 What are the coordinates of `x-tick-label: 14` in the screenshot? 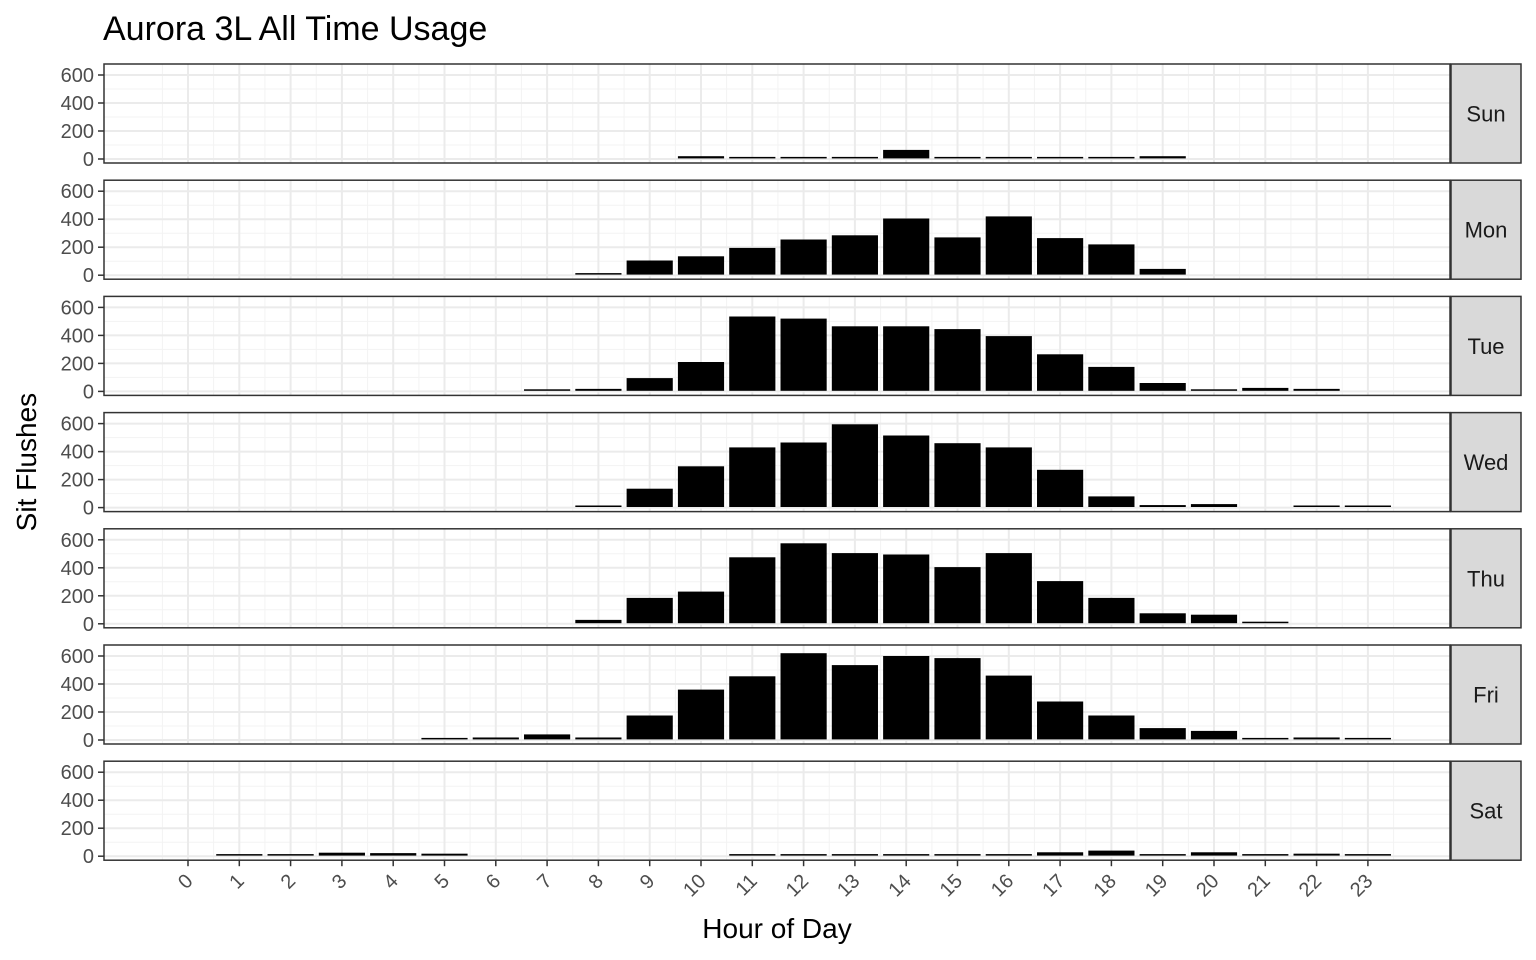 It's located at (899, 885).